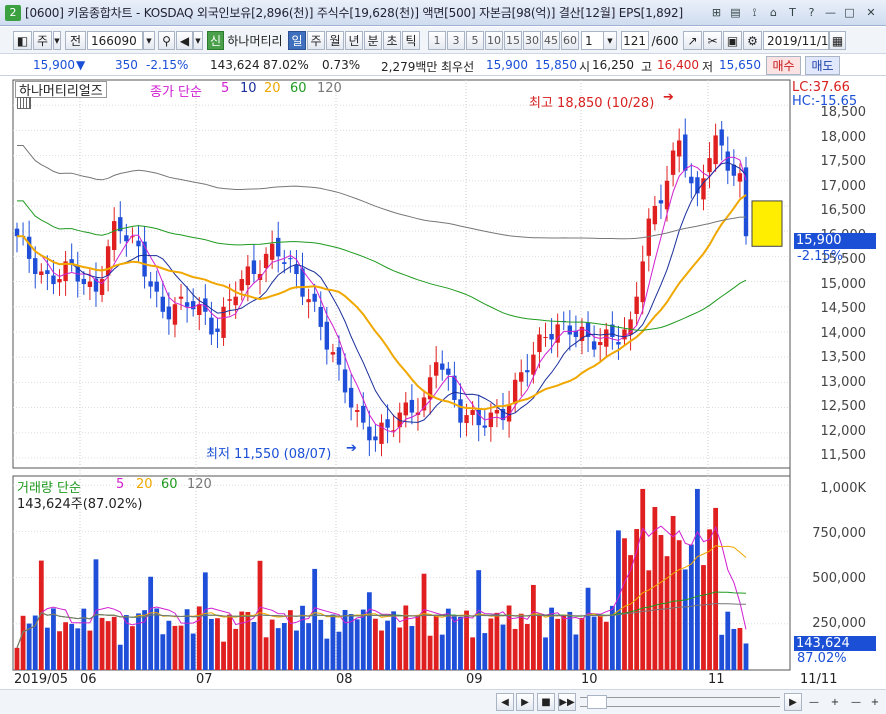  I want to click on minute-button-3: 10, so click(494, 40).